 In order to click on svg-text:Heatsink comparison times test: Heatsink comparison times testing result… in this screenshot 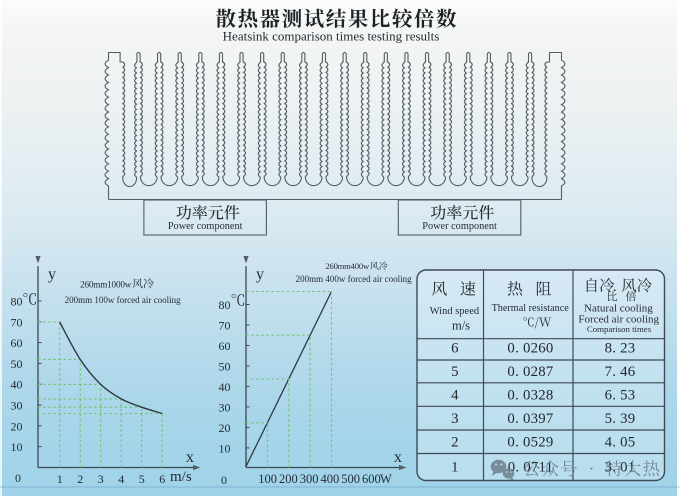, I will do `click(331, 36)`.